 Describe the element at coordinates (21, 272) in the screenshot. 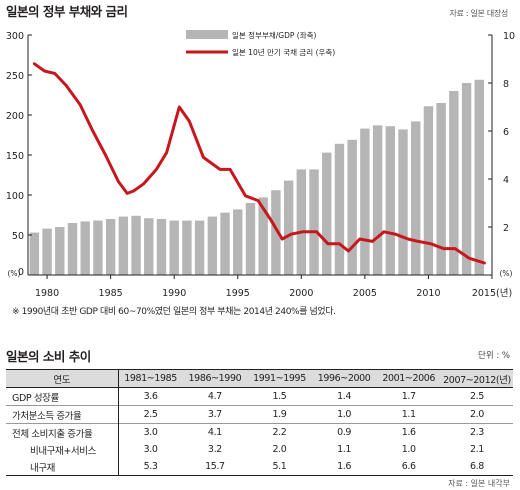

I see `y-tick-label-left: 0` at that location.